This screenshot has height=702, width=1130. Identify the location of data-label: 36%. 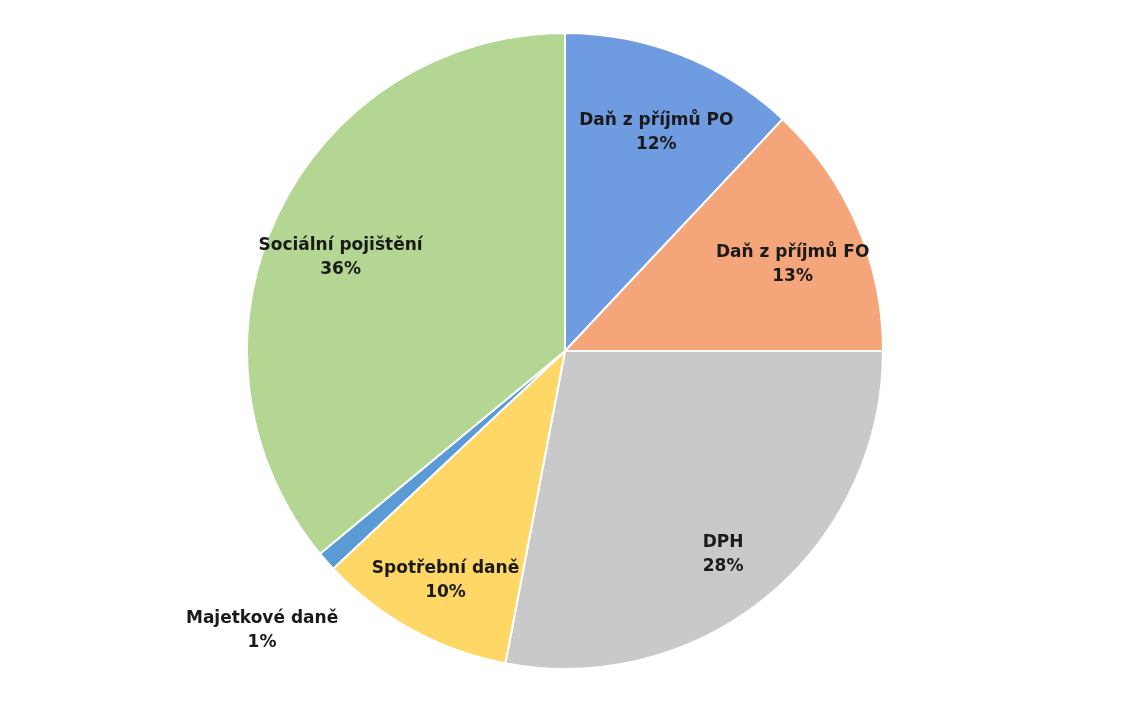
(340, 268).